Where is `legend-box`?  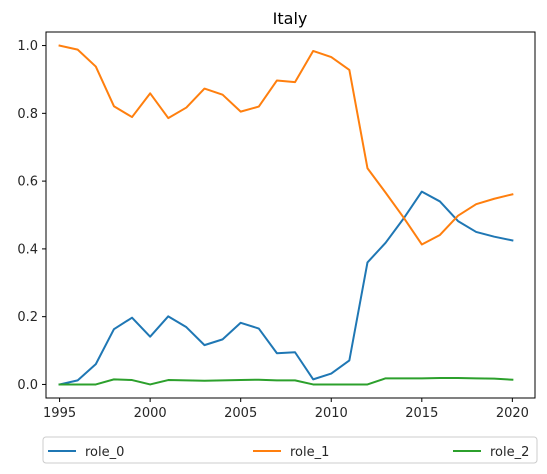
legend-box is located at coordinates (290, 450).